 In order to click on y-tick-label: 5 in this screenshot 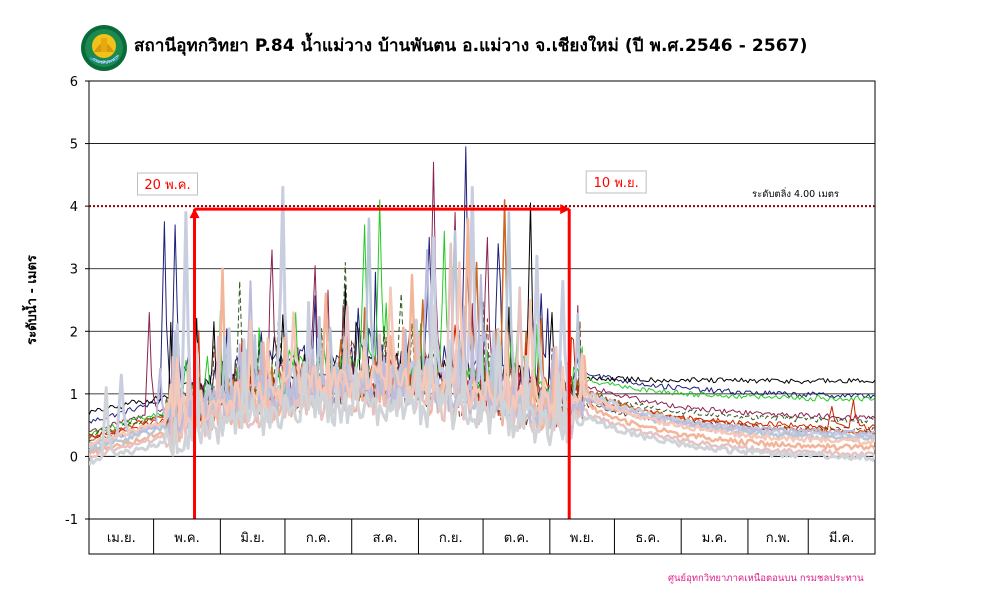, I will do `click(74, 145)`.